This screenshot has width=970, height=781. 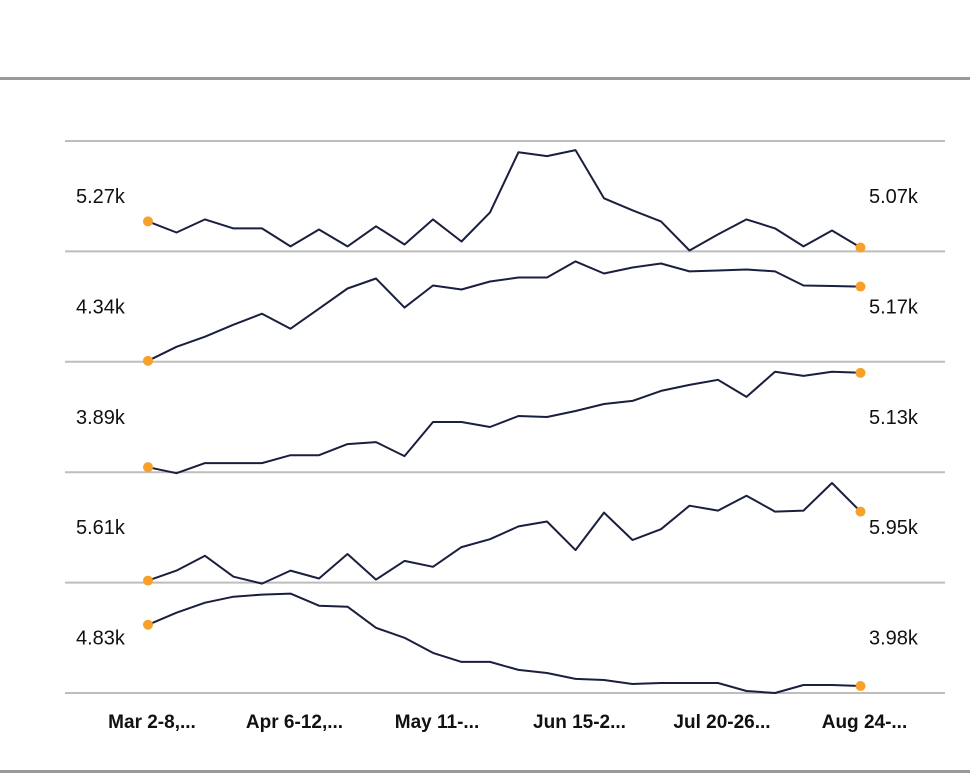 I want to click on last-value-label: 5.95k, so click(x=894, y=528).